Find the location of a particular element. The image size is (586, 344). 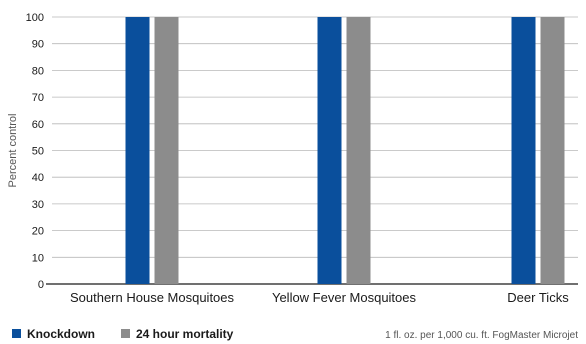

y-tick-label: 100 is located at coordinates (35, 18).